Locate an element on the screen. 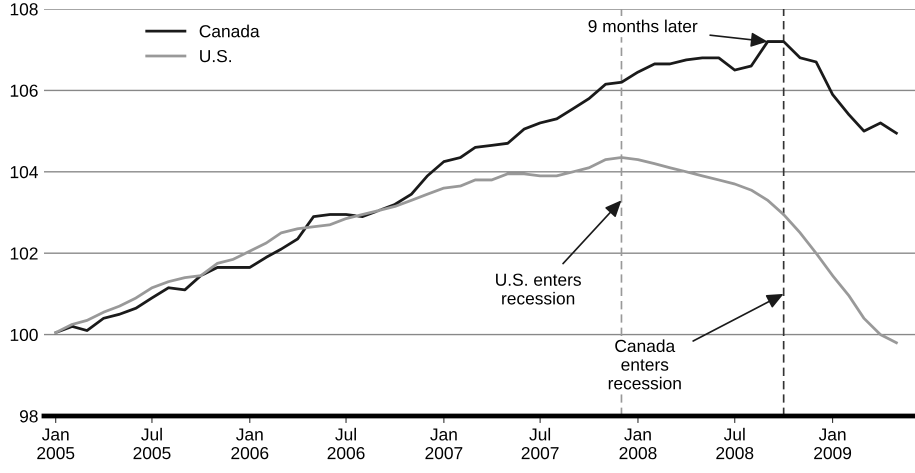 The image size is (915, 473). y-tick-label: 106 is located at coordinates (24, 90).